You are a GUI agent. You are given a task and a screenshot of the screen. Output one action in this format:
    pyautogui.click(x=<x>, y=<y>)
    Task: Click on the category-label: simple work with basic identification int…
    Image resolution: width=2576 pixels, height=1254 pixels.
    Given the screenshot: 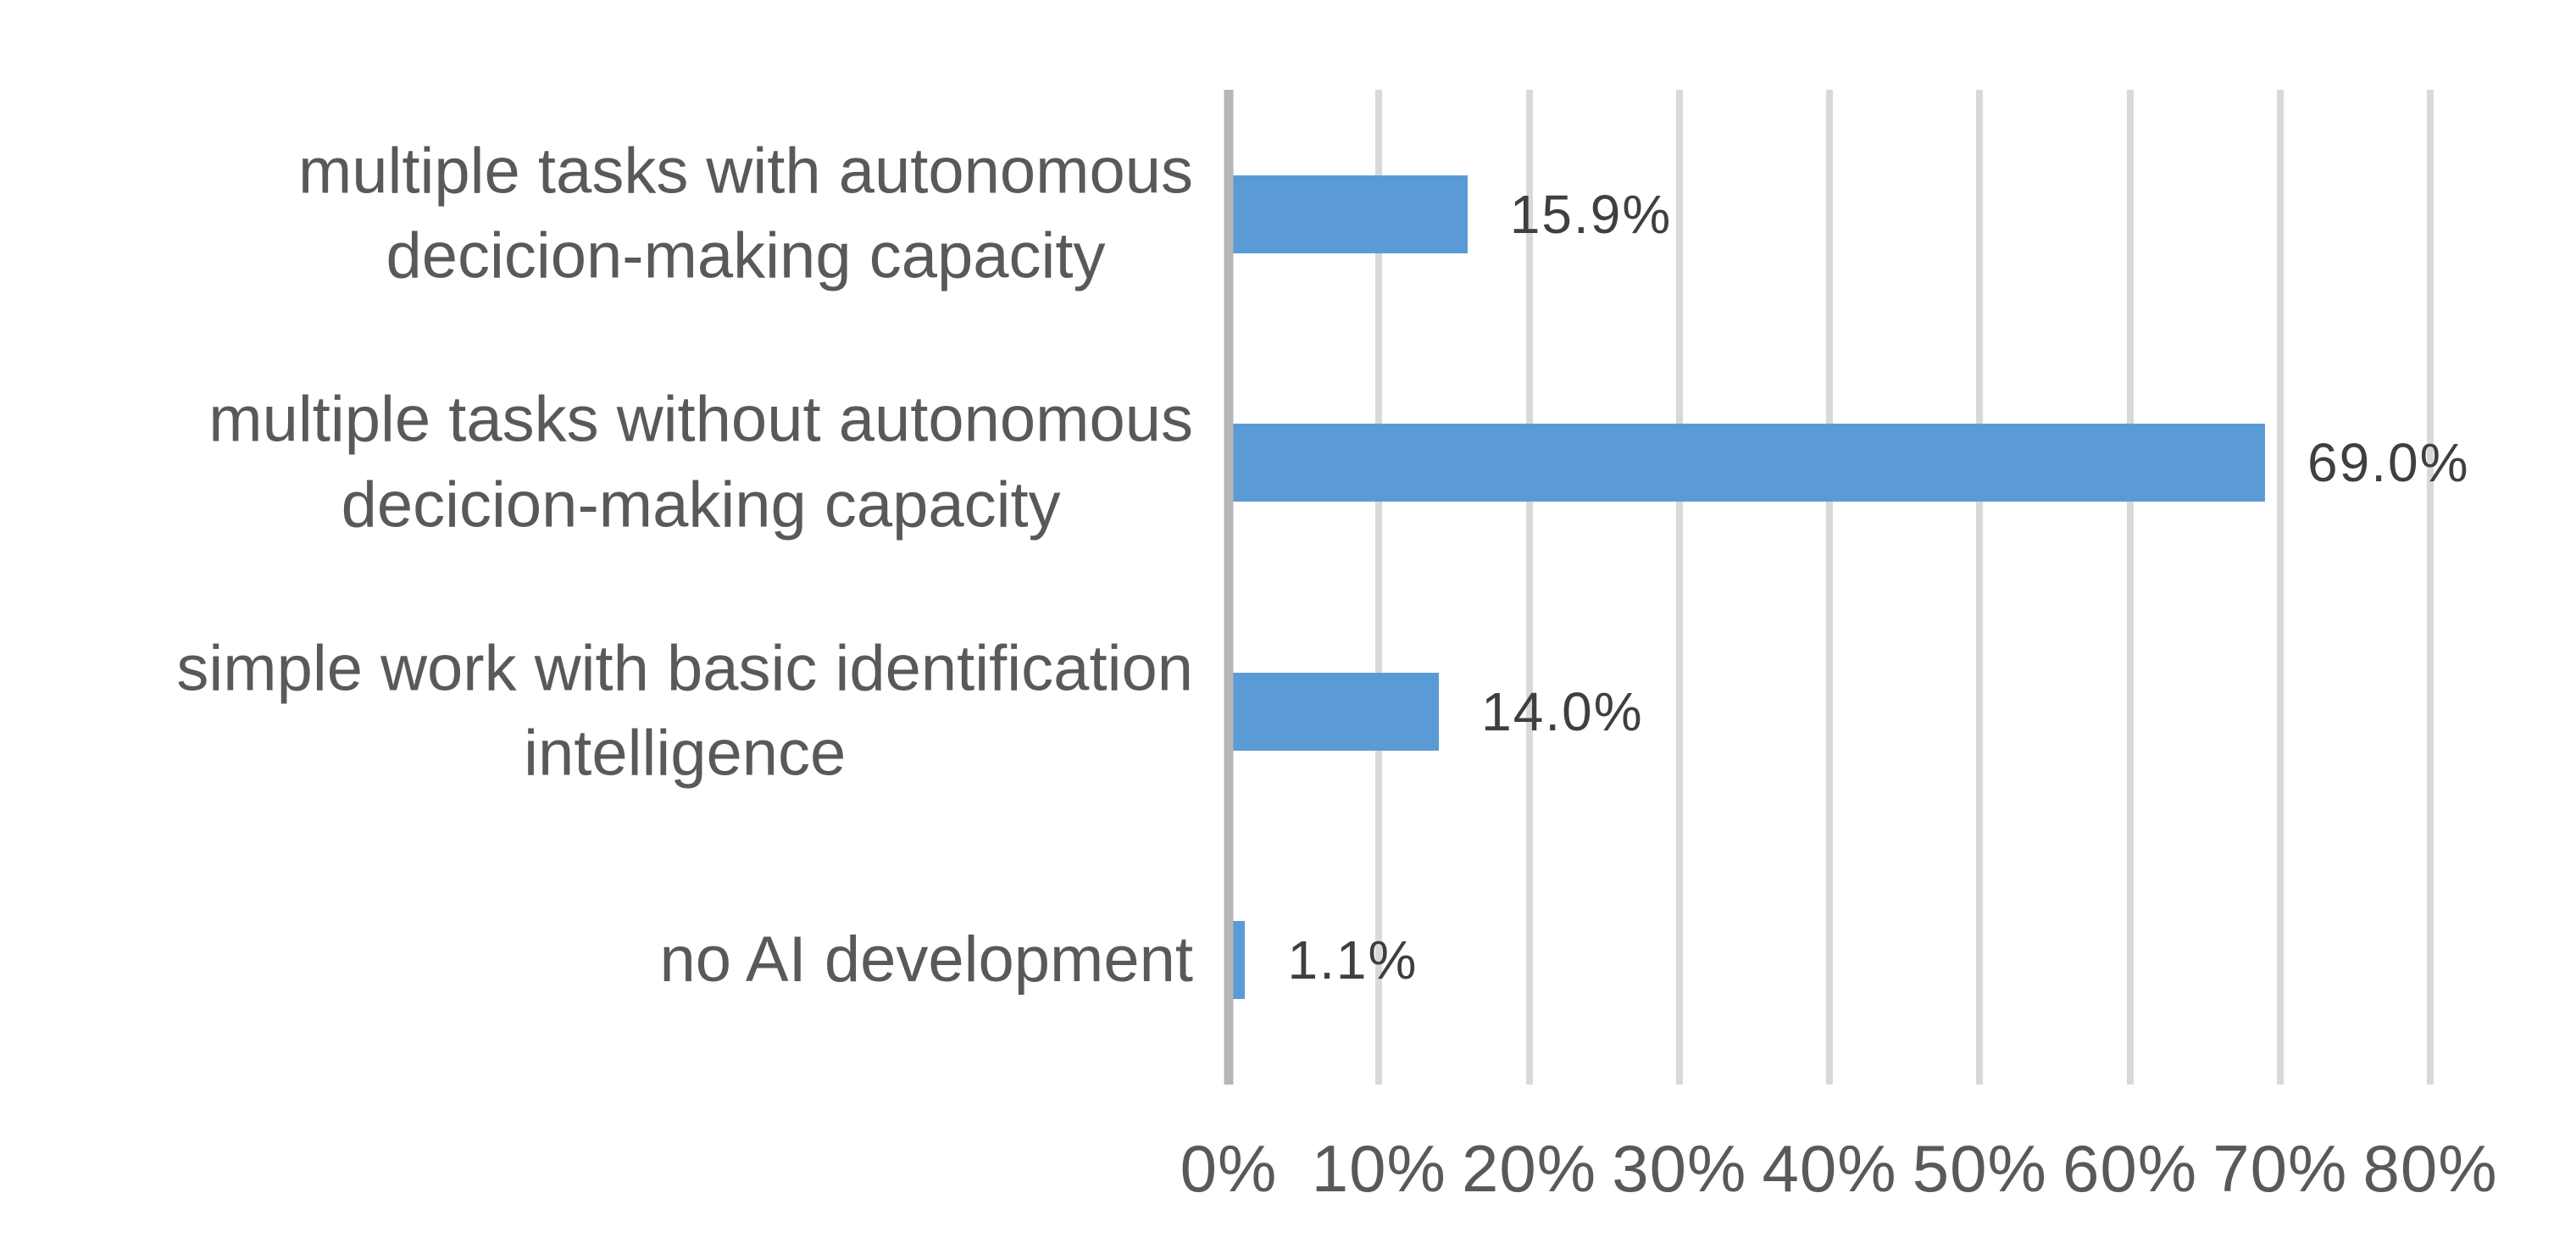 What is the action you would take?
    pyautogui.click(x=684, y=711)
    